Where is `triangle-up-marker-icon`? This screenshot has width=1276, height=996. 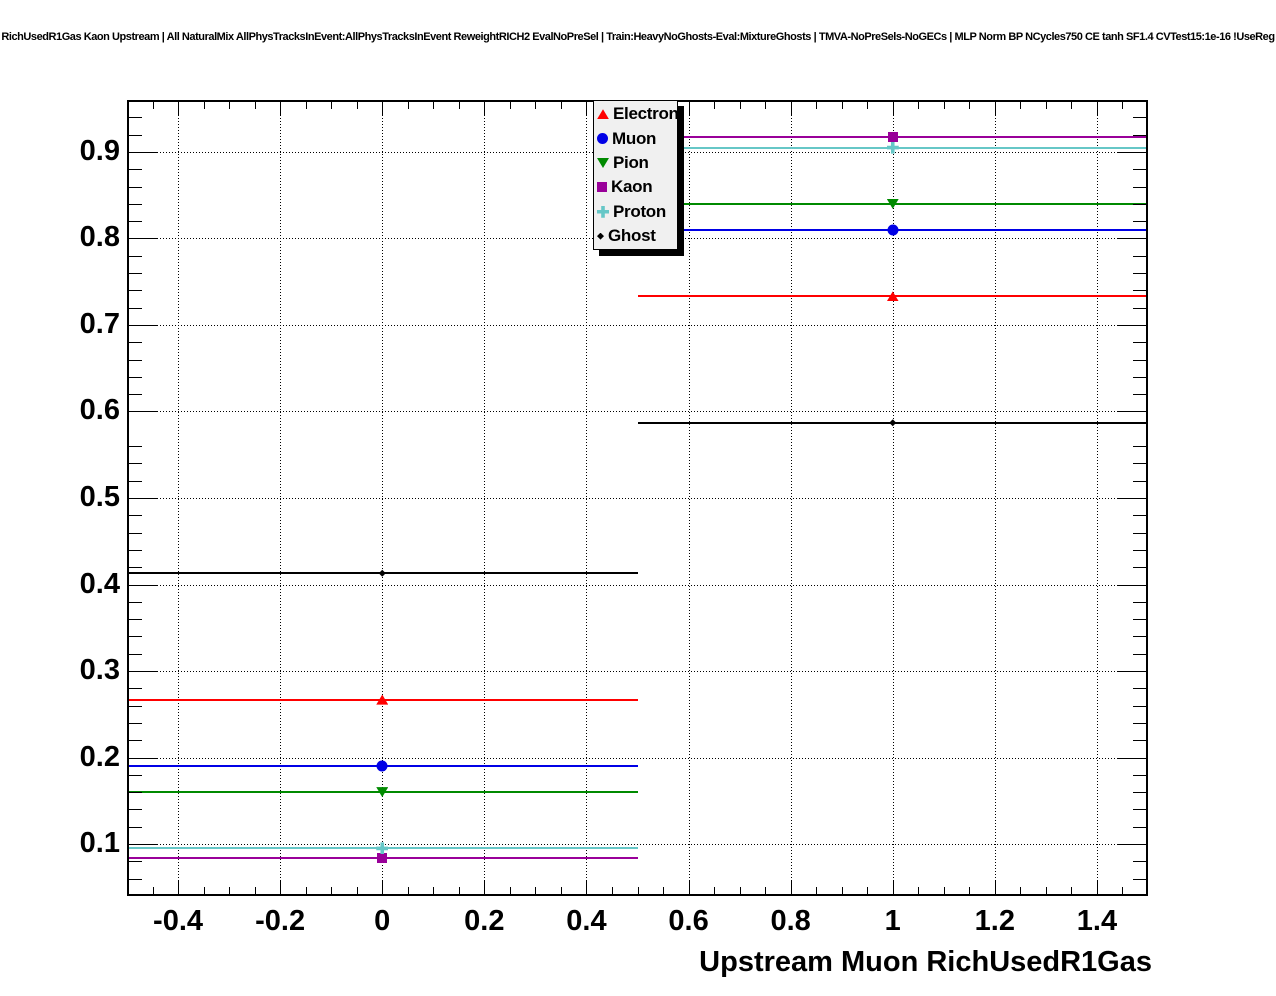 triangle-up-marker-icon is located at coordinates (603, 114).